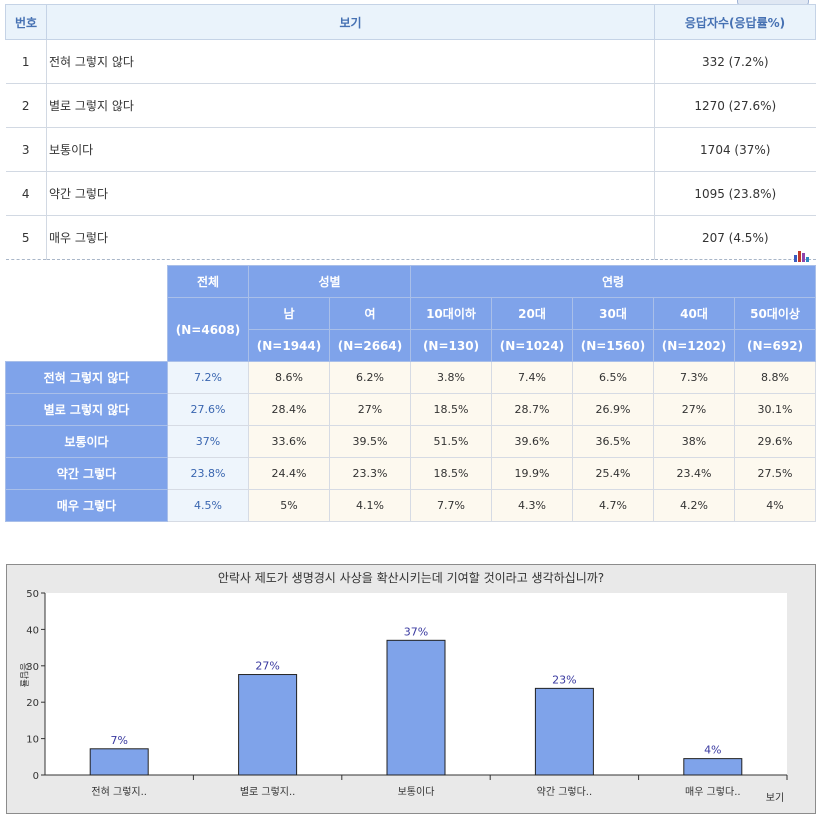 This screenshot has height=819, width=821. Describe the element at coordinates (350, 149) in the screenshot. I see `row-label: 보통이다` at that location.